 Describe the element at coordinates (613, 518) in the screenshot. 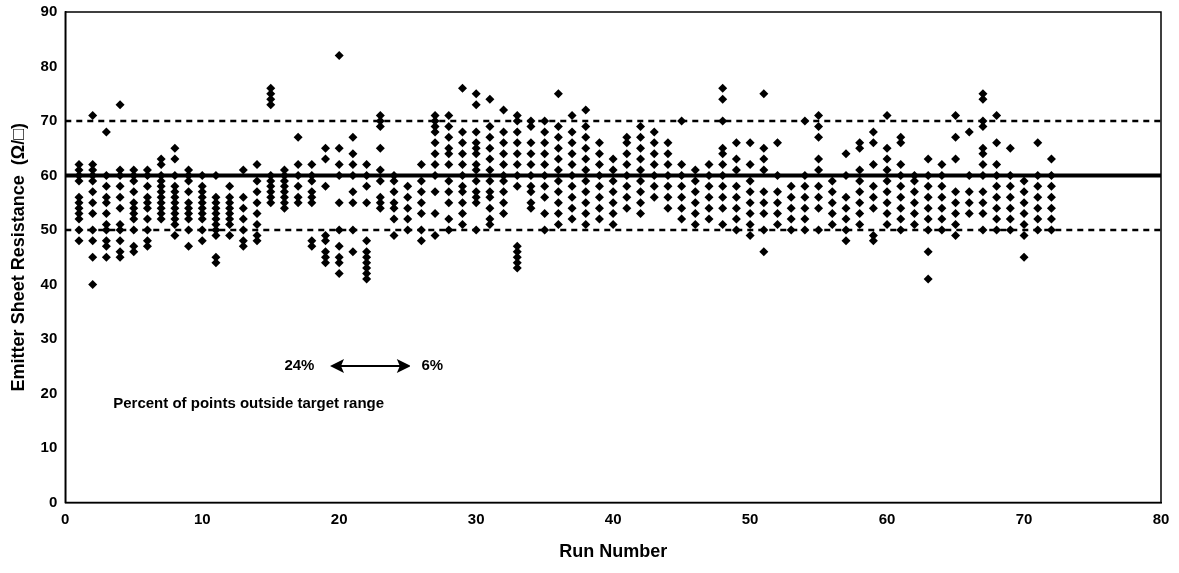

I see `x-tick-label: 40` at that location.